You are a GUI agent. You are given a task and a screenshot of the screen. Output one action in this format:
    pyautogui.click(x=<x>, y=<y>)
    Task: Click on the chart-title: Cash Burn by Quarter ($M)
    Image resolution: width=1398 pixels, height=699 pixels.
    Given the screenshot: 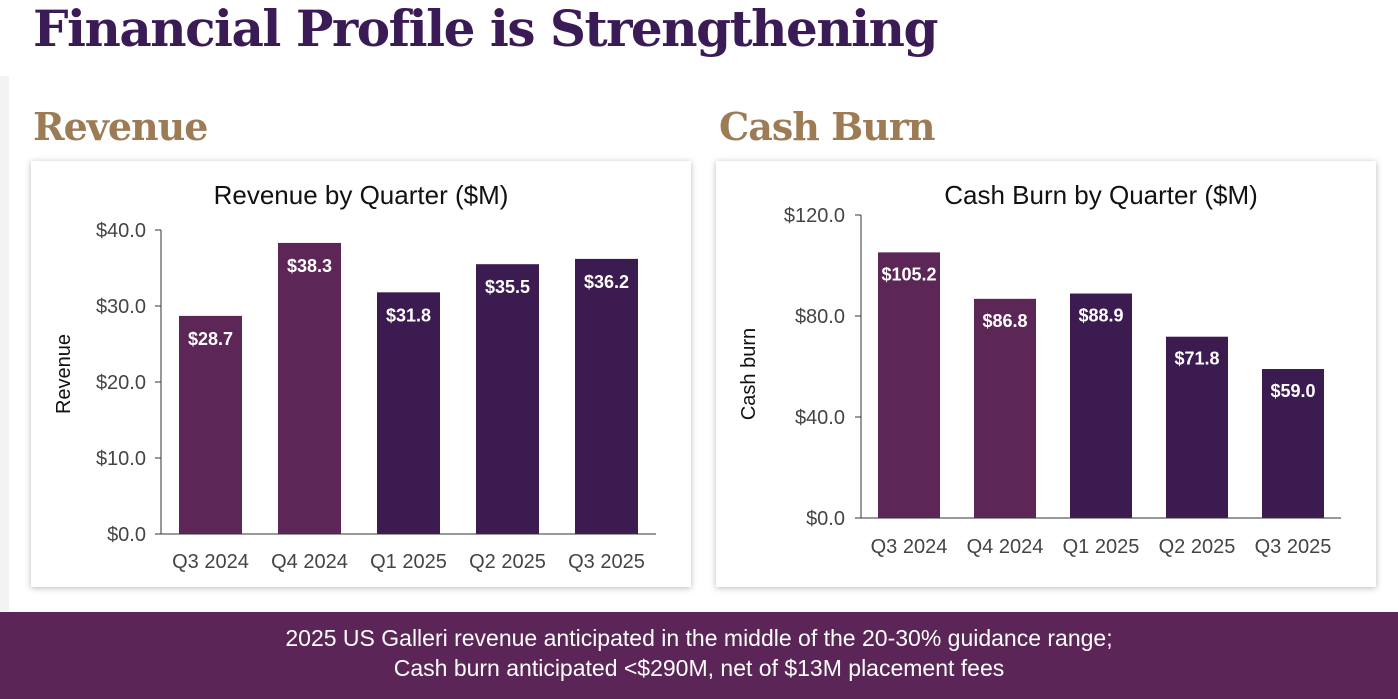 What is the action you would take?
    pyautogui.click(x=1101, y=195)
    